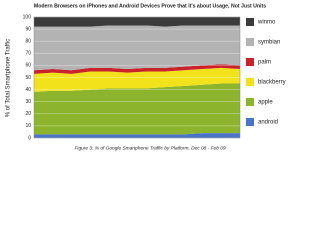 This screenshot has width=320, height=240. What do you see at coordinates (28, 66) in the screenshot?
I see `y-tick-label: 60` at bounding box center [28, 66].